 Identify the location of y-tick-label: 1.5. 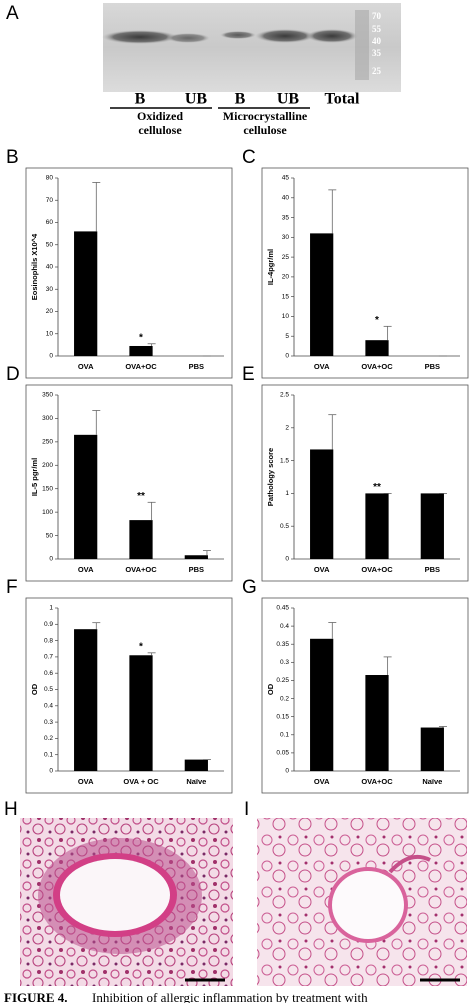
(284, 460).